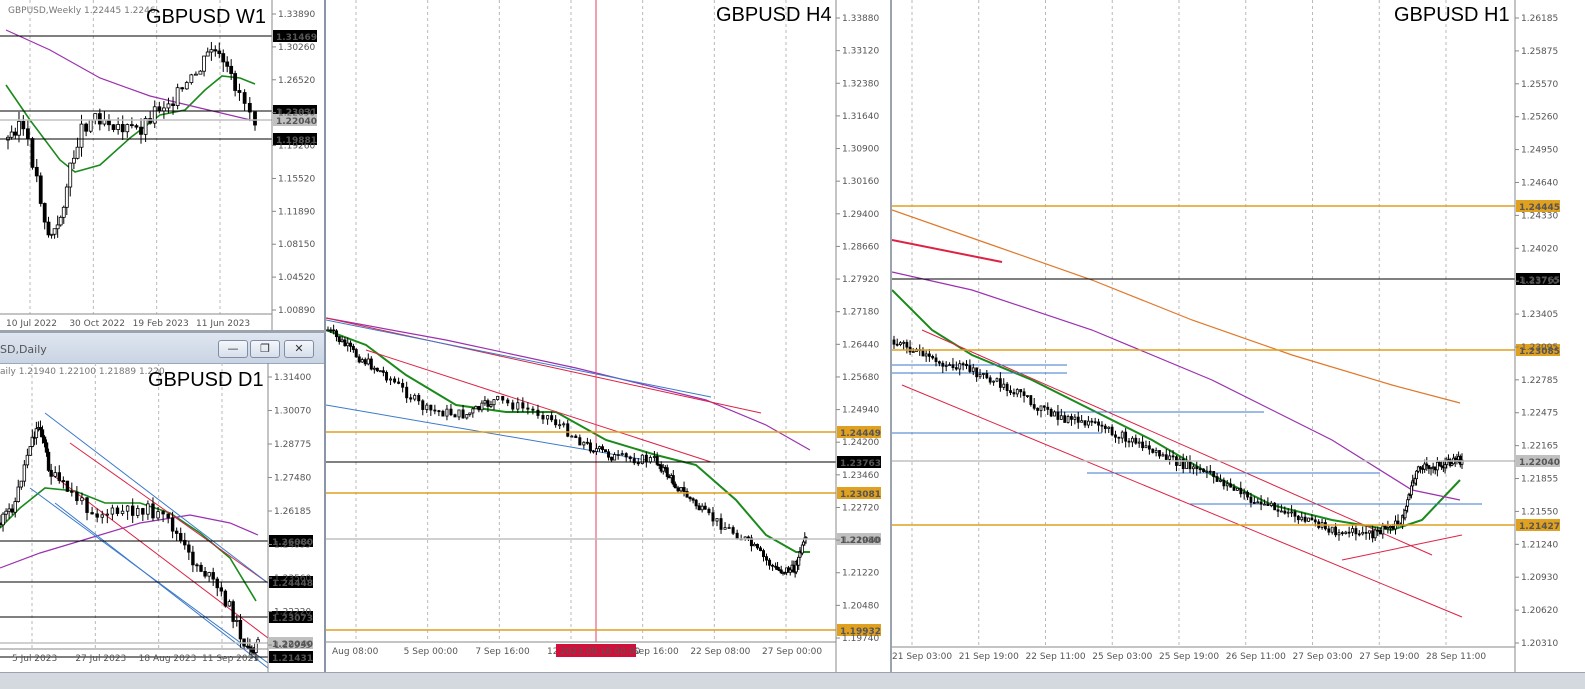  What do you see at coordinates (1538, 206) in the screenshot?
I see `h1-level-price-tag` at bounding box center [1538, 206].